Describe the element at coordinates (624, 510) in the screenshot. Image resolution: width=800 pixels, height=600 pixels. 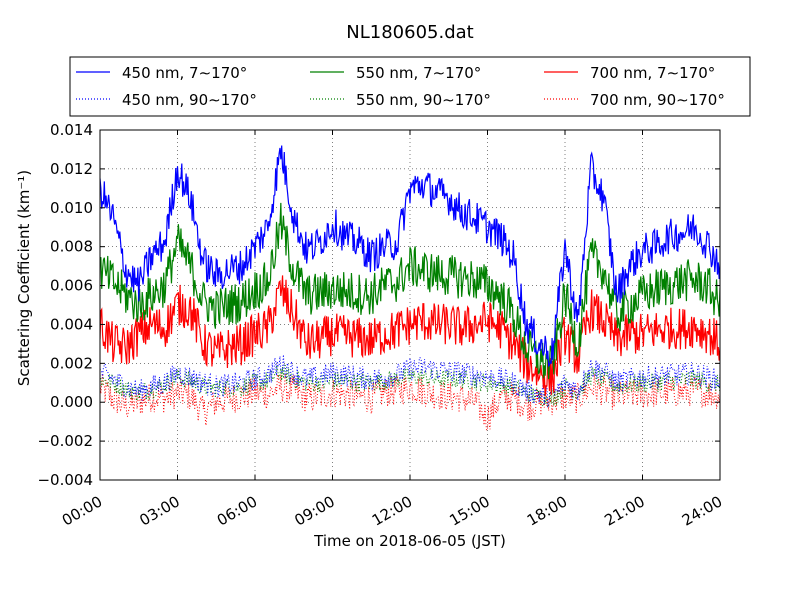
I see `x-tick-label: 21:00` at that location.